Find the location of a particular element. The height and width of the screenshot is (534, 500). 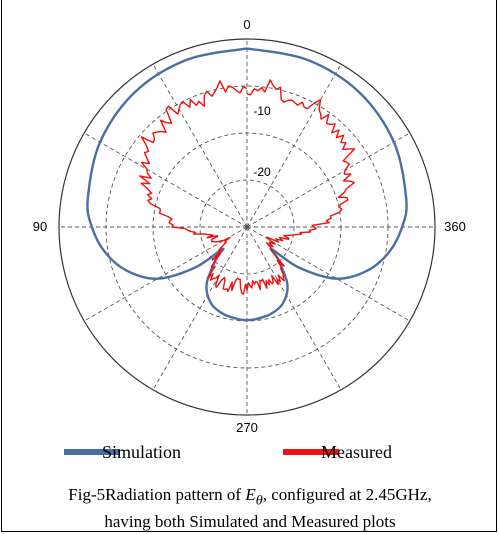

legend-swatch-measured is located at coordinates (311, 452).